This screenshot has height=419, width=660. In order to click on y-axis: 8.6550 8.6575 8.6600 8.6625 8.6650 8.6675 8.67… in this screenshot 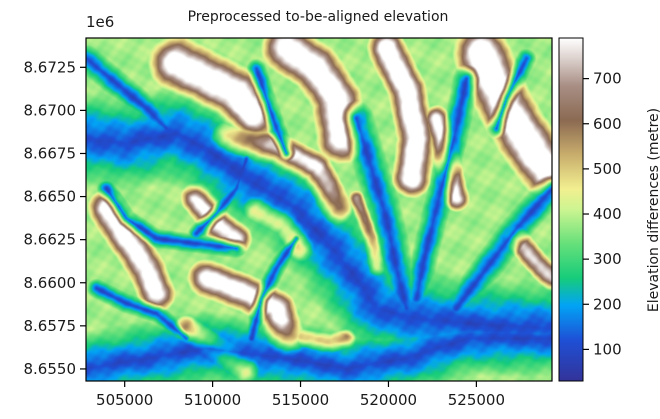, I will do `click(55, 218)`.